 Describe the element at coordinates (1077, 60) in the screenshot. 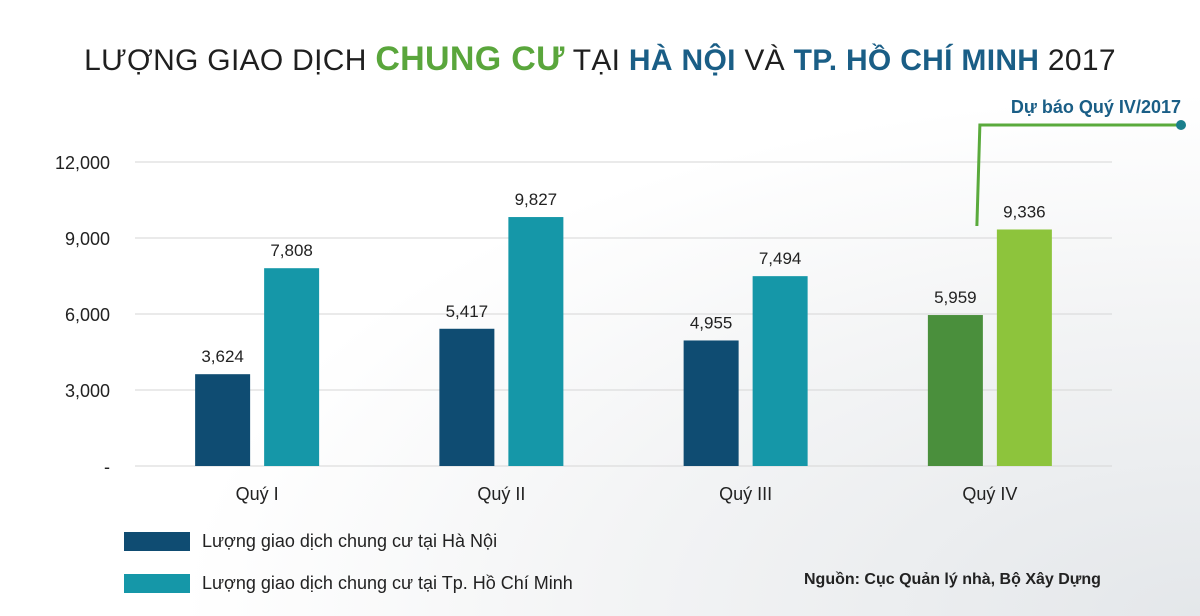

I see `title-part-7: 2017` at that location.